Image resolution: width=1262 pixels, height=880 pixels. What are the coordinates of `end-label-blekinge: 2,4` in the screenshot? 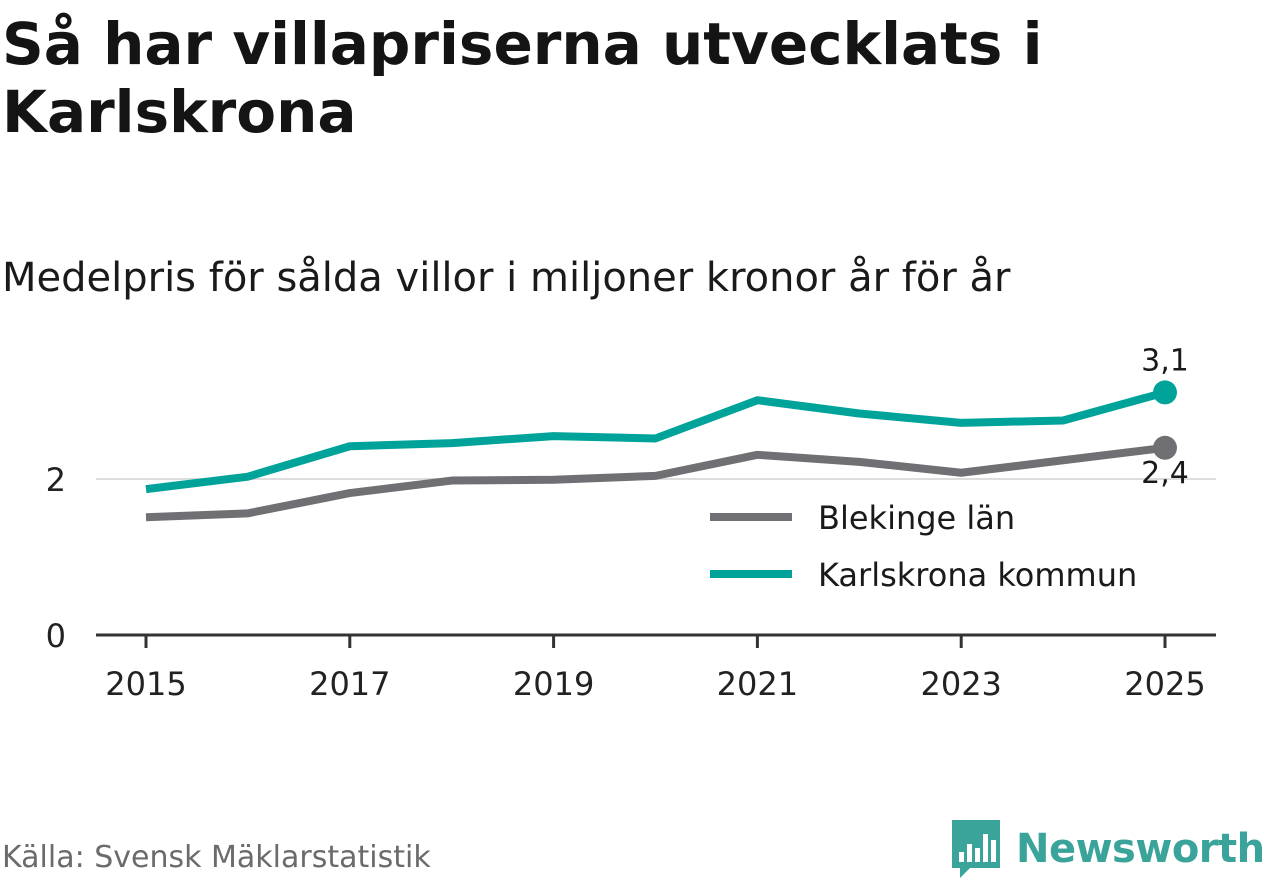 It's located at (1165, 473).